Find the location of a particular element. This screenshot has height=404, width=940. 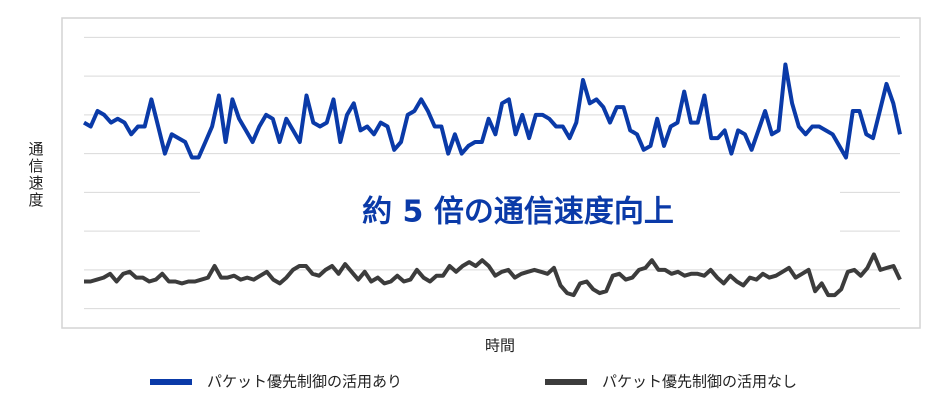

x-axis-label: 時間 is located at coordinates (500, 346).